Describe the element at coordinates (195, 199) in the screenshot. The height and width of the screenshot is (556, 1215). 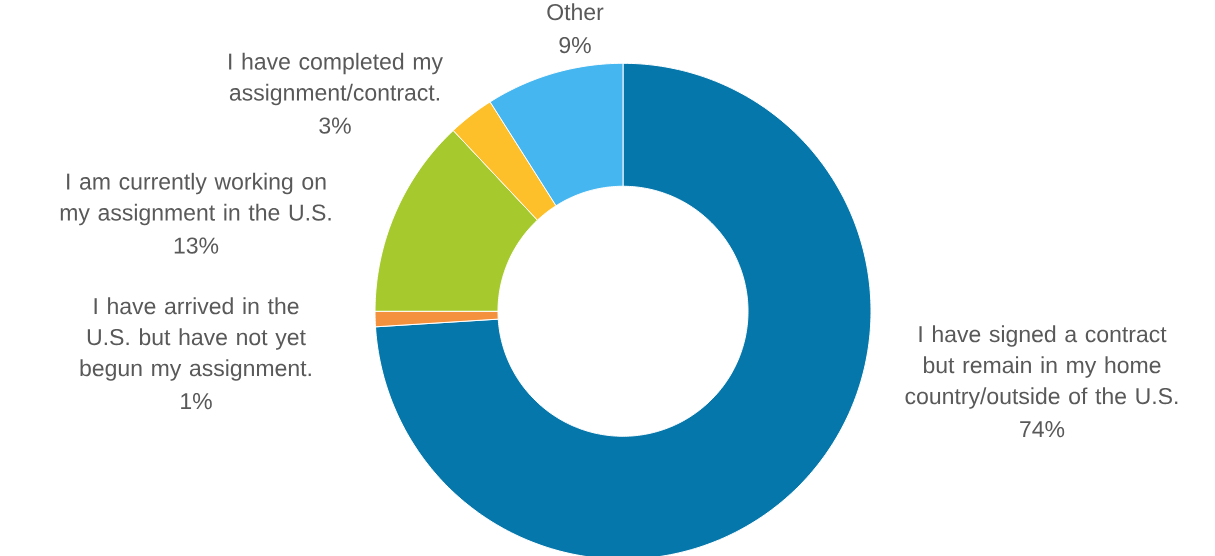
I see `slice-label: I am currently working on my assignment in the U.S.` at that location.